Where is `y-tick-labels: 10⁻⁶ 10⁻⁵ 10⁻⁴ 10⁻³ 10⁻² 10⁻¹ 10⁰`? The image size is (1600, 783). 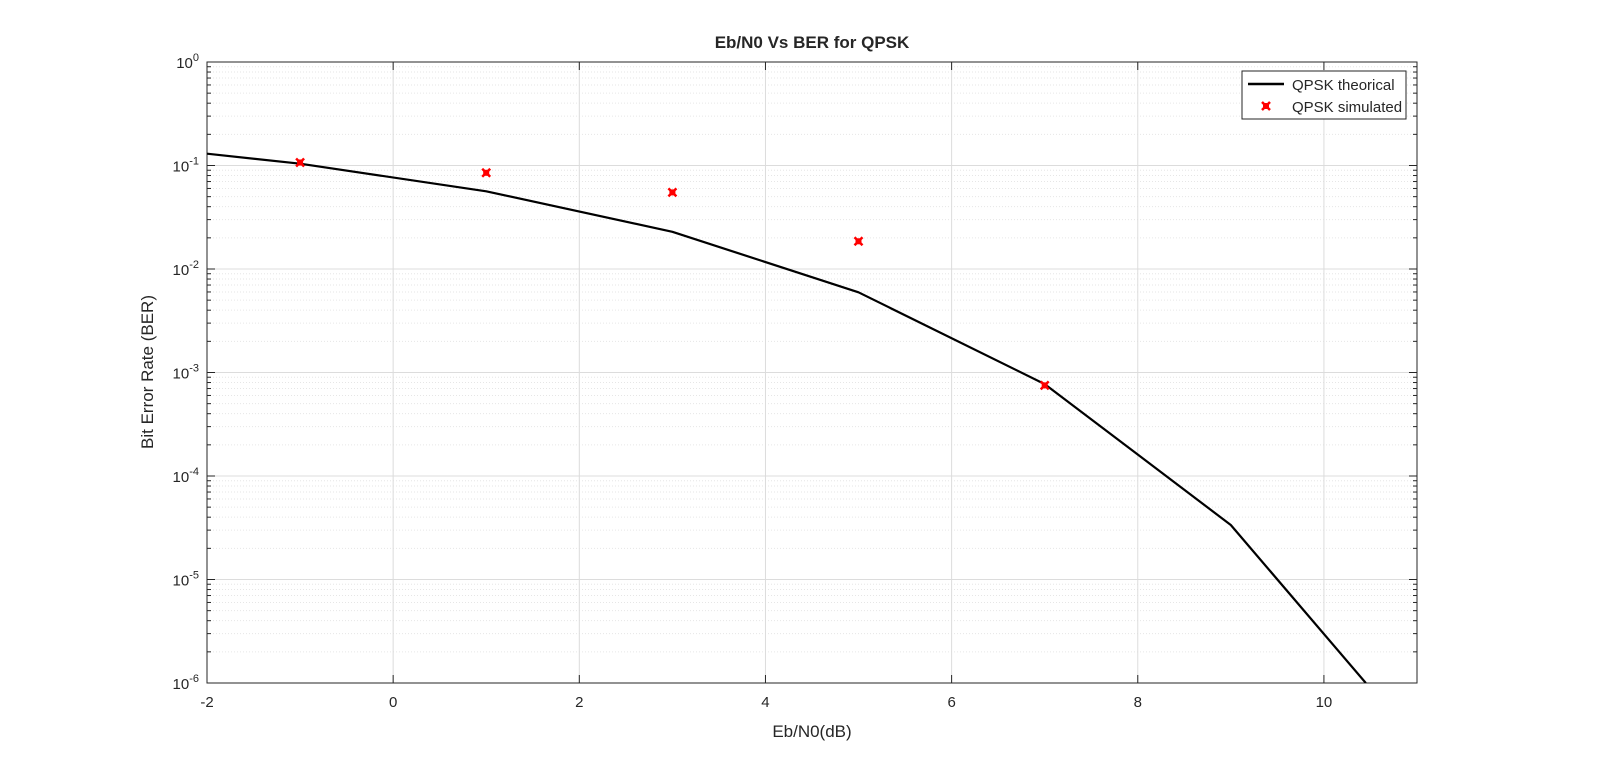 y-tick-labels: 10⁻⁶ 10⁻⁵ 10⁻⁴ 10⁻³ 10⁻² 10⁻¹ 10⁰ is located at coordinates (186, 372).